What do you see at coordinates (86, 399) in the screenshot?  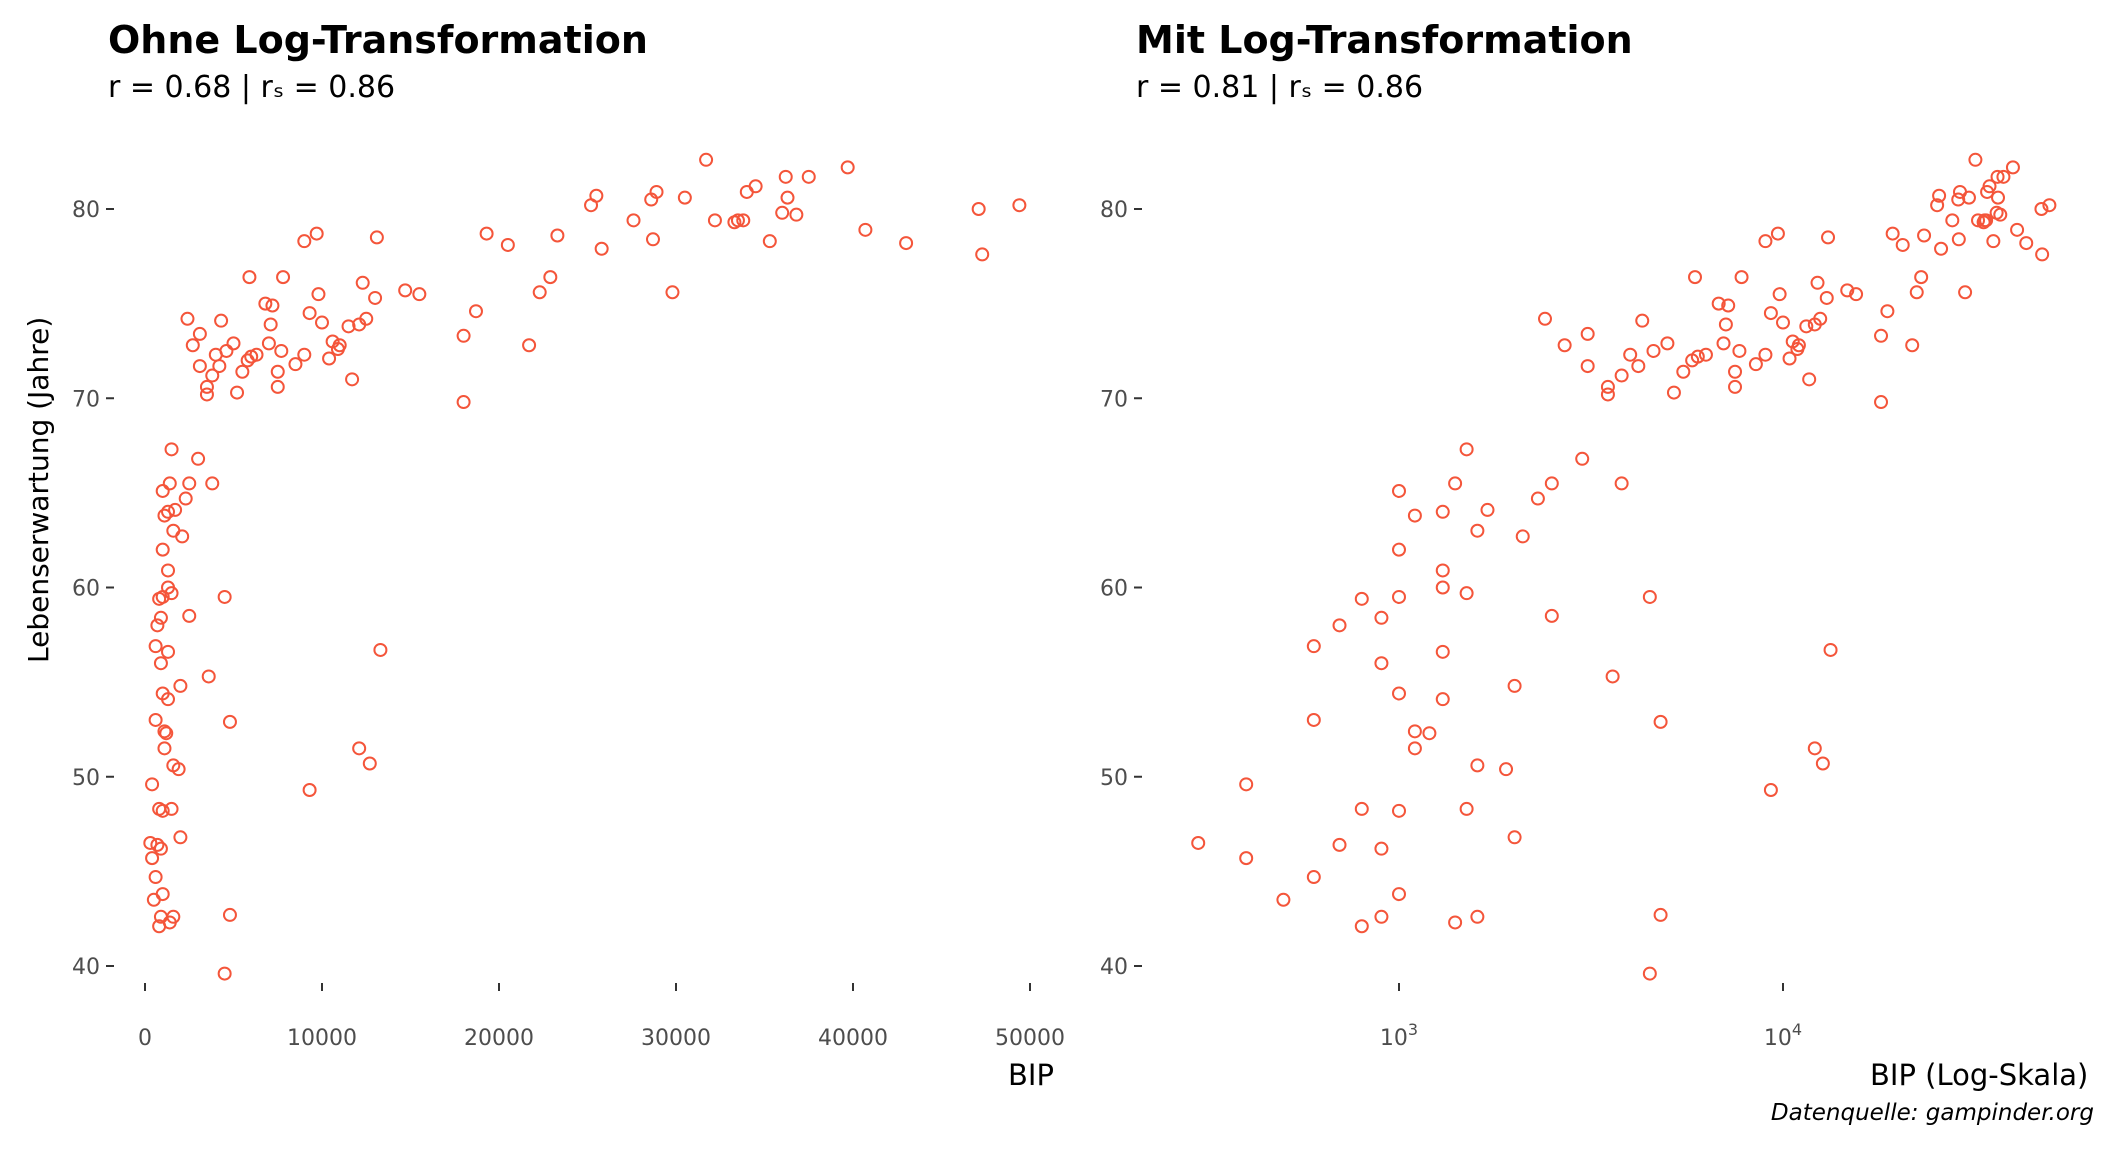 I see `left-y-tick-label: 70` at bounding box center [86, 399].